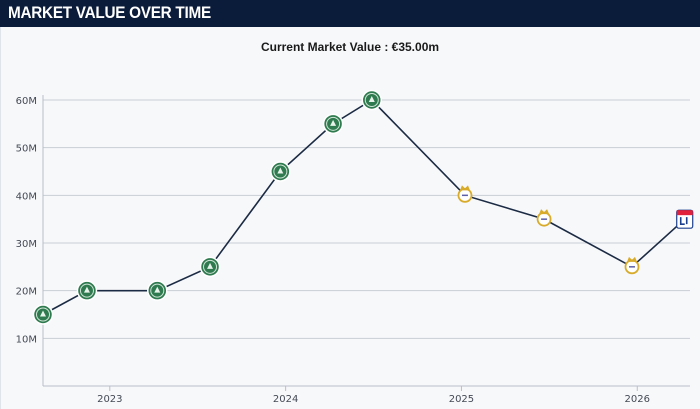 The height and width of the screenshot is (409, 700). What do you see at coordinates (684, 213) in the screenshot?
I see `crest-top-band` at bounding box center [684, 213].